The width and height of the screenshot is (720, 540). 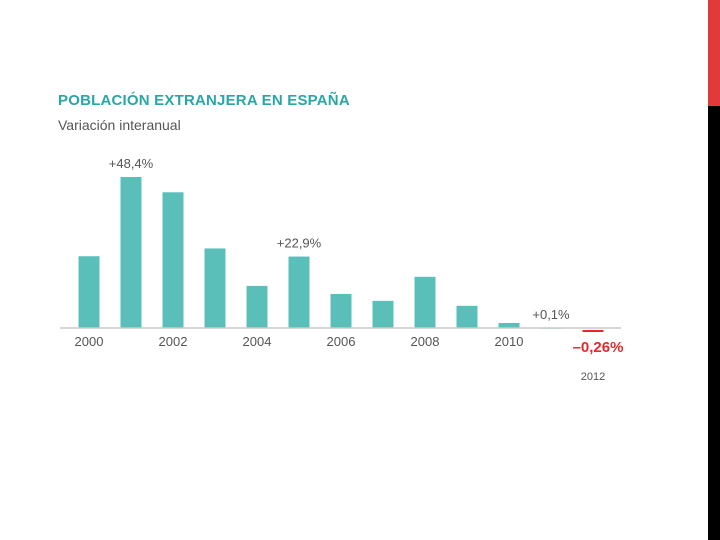 What do you see at coordinates (425, 341) in the screenshot?
I see `x-tick-label: 2008` at bounding box center [425, 341].